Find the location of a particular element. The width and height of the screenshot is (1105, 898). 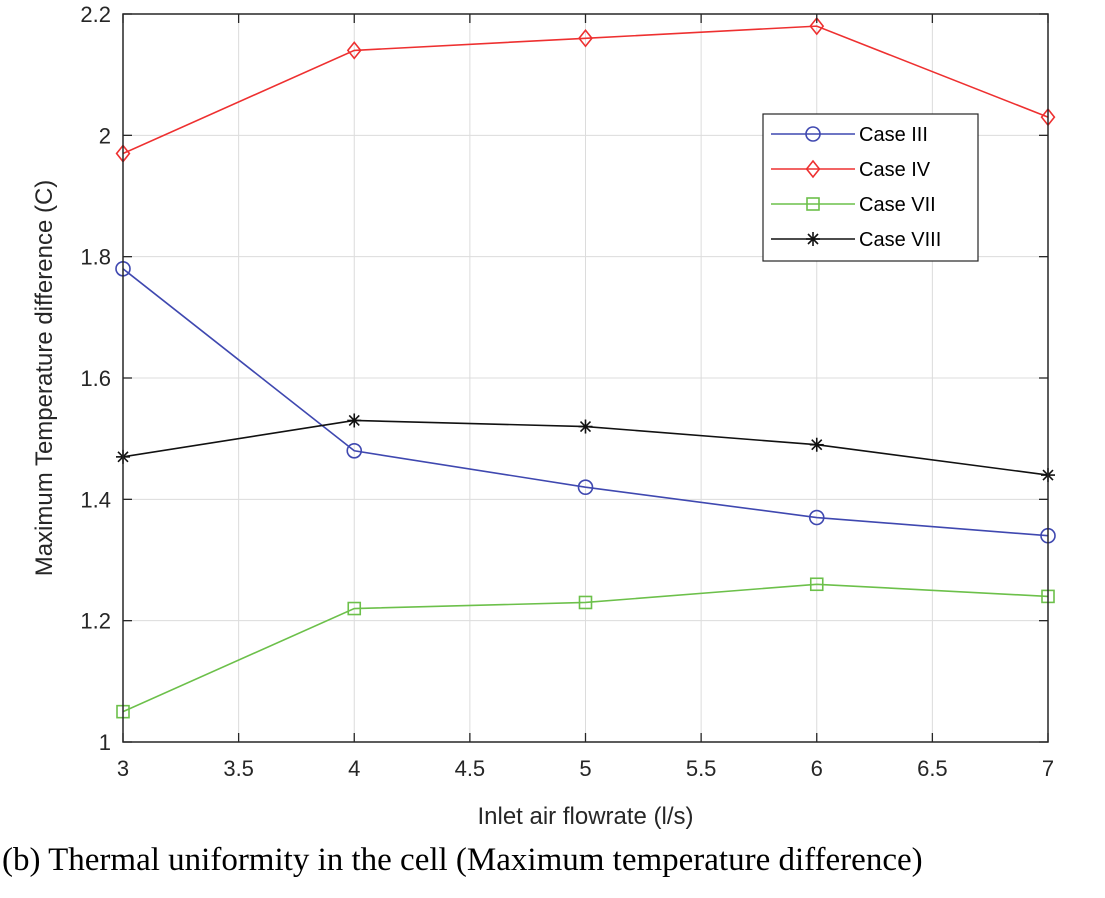

y-tick-label: 1.2 is located at coordinates (95, 621).